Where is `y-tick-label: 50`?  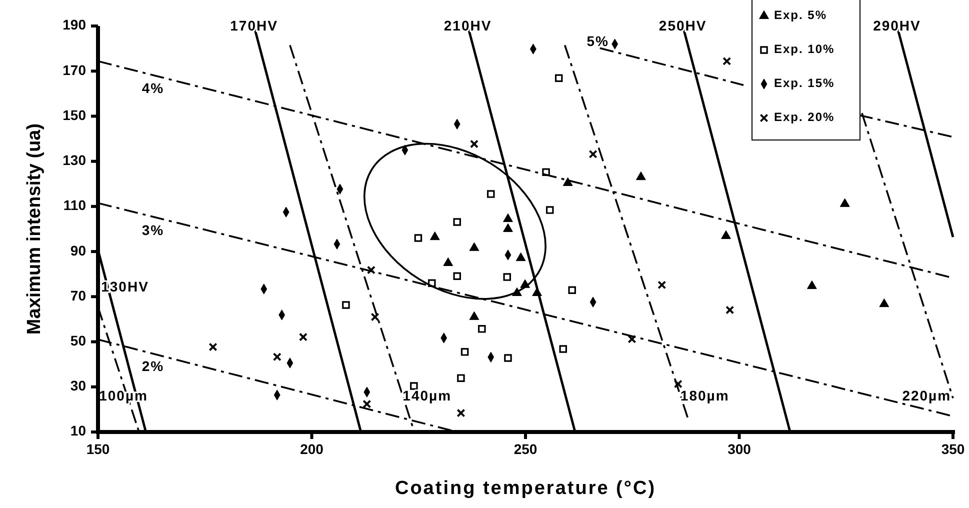
y-tick-label: 50 is located at coordinates (78, 340).